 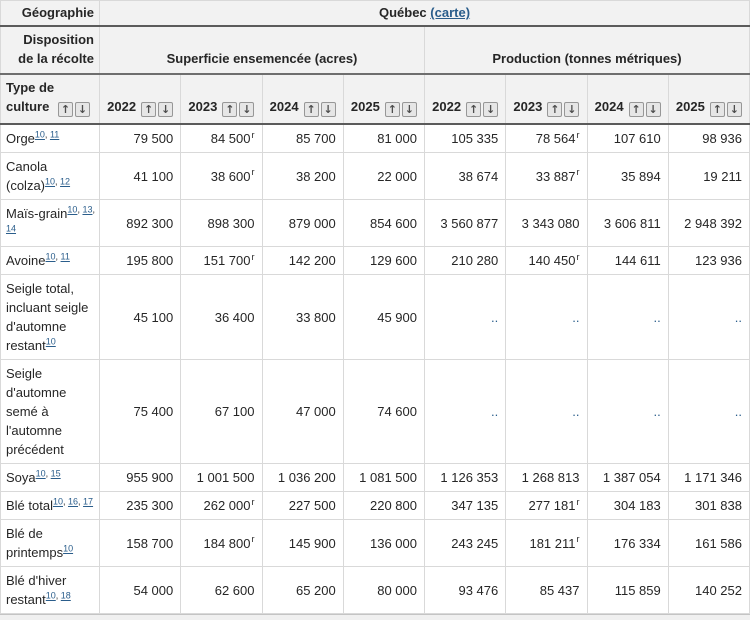 I want to click on disposition-label: Disposition de la récolte, so click(x=50, y=50).